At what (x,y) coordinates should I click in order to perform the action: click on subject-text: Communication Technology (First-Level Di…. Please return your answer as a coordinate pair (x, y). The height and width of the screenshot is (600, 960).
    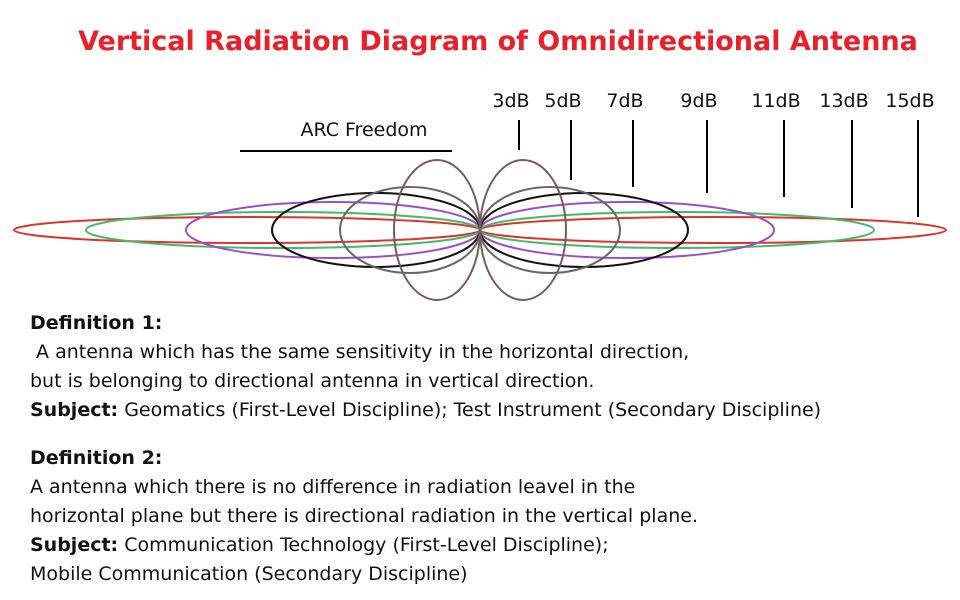
    Looking at the image, I should click on (363, 545).